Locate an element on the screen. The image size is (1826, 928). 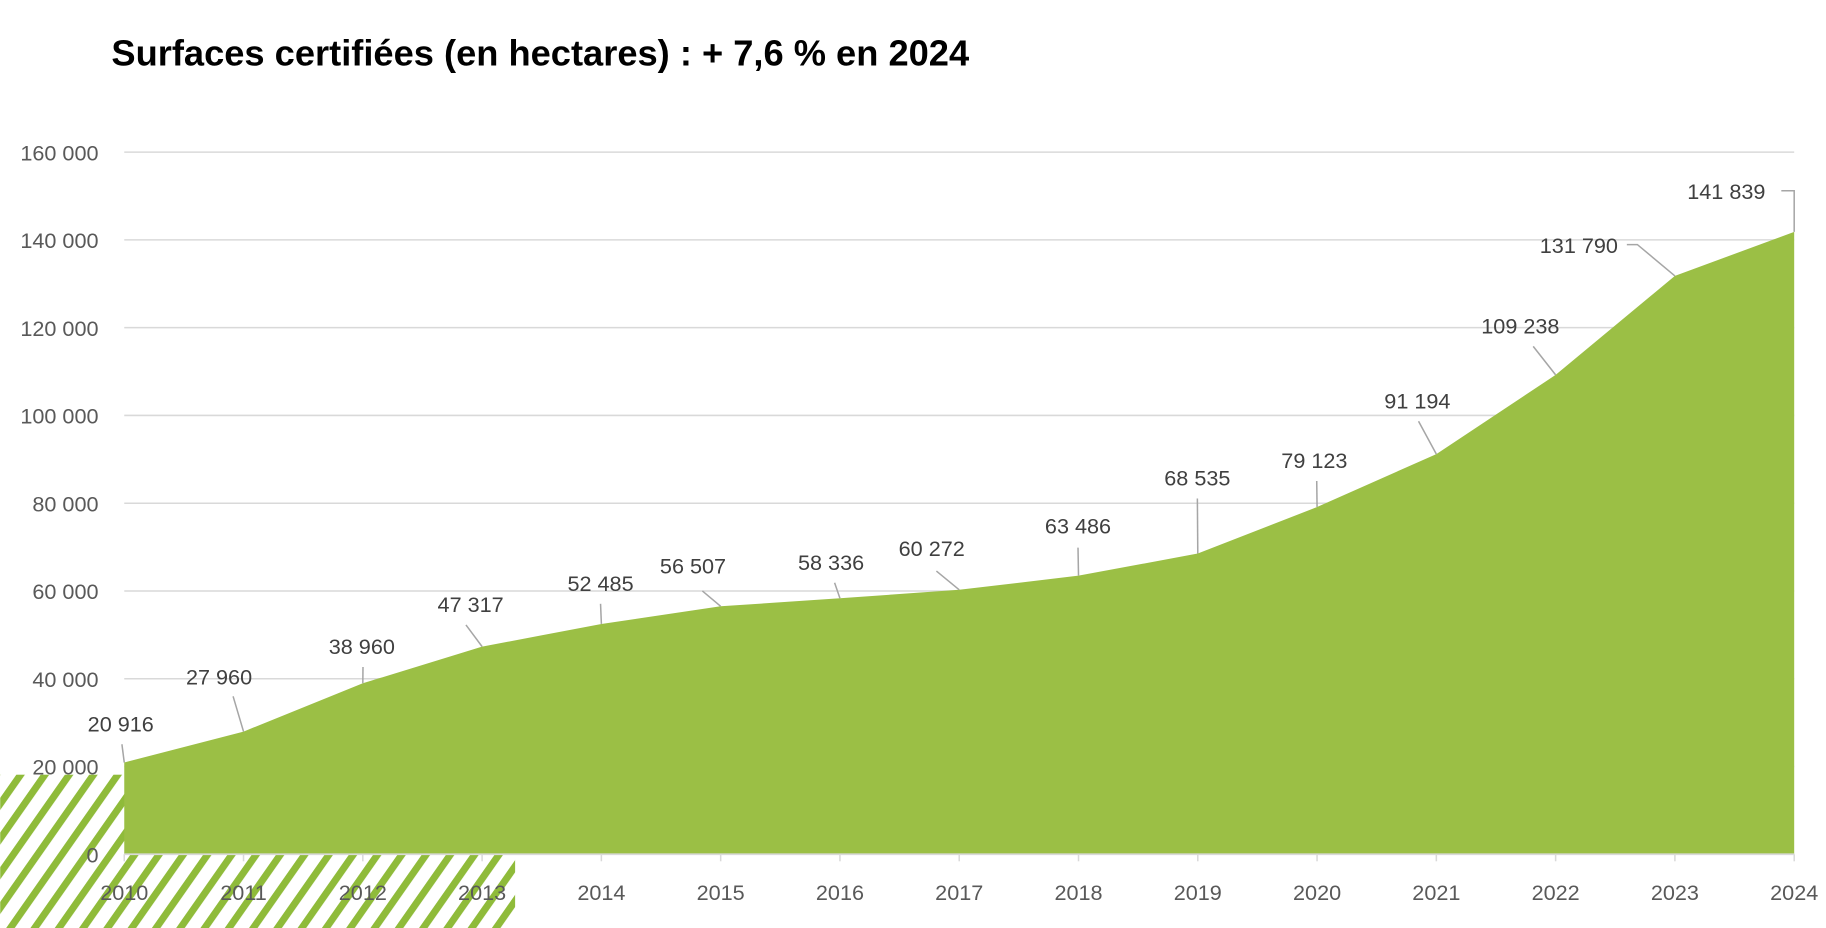
x-tick-label: 2017 is located at coordinates (959, 892).